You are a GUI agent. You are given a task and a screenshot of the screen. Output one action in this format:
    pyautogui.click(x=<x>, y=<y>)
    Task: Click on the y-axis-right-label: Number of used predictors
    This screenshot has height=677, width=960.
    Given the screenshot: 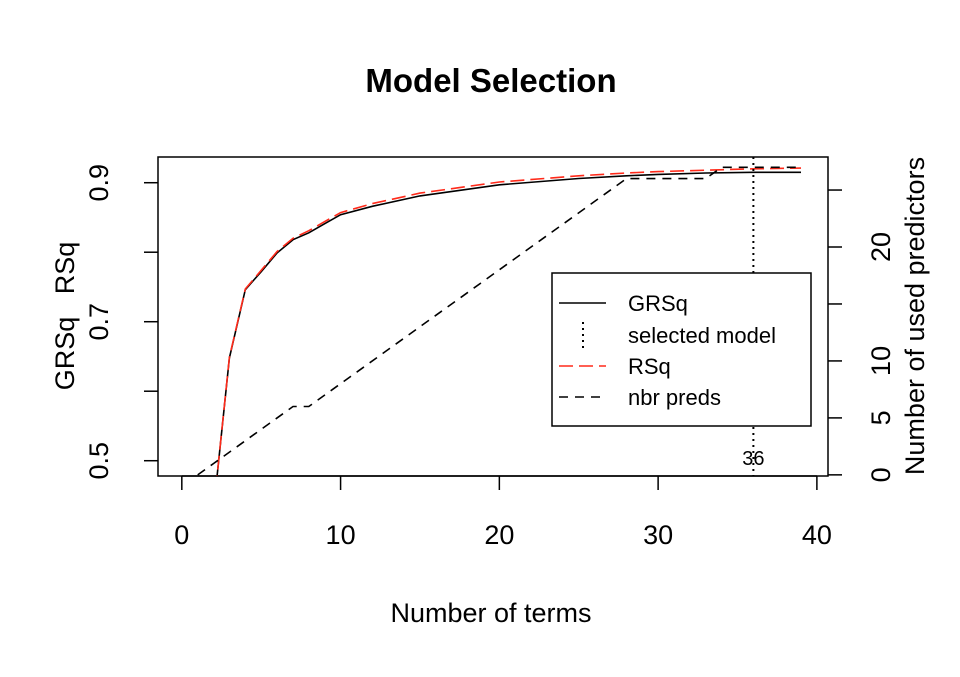 What is the action you would take?
    pyautogui.click(x=915, y=316)
    